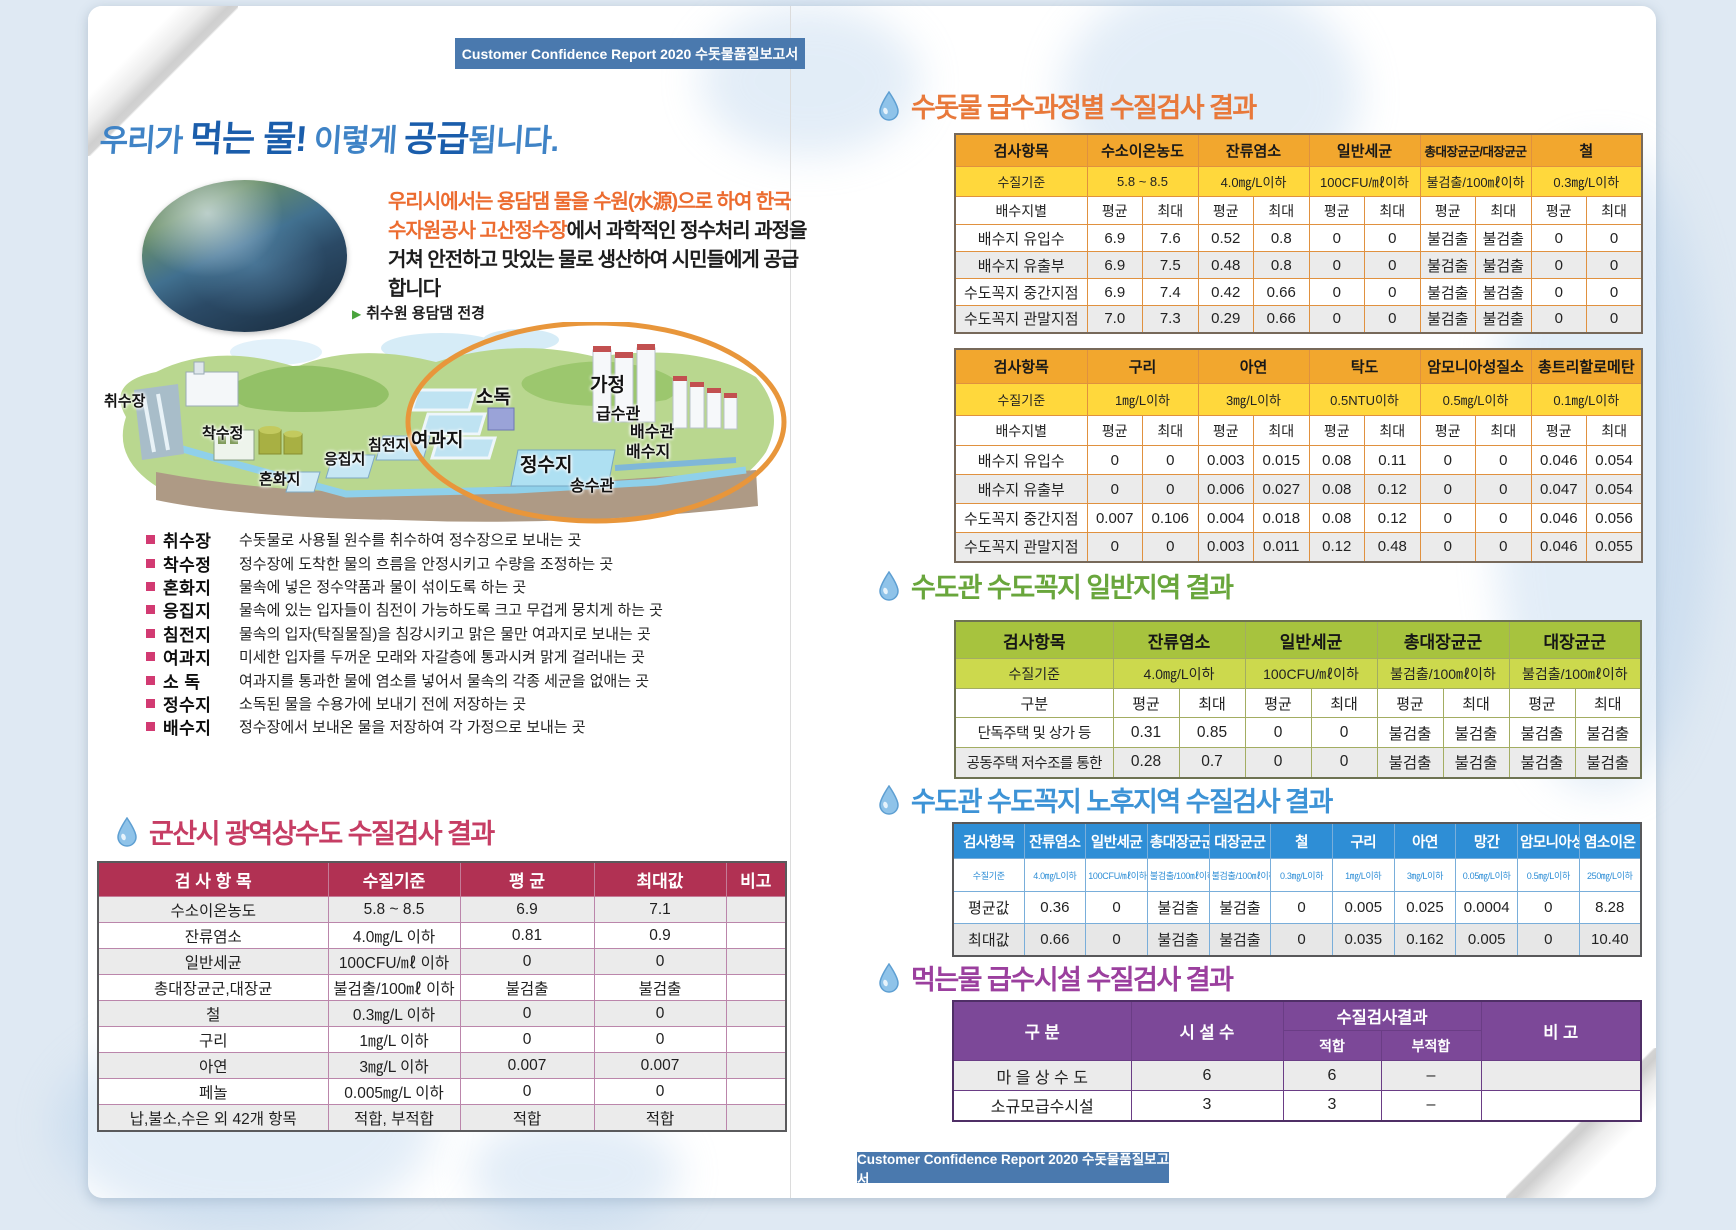 This screenshot has width=1736, height=1230. I want to click on process-desc: 여과지를 통과한 물에 염소를 넣어서 물속의 각종 세균을 없애는 곳, so click(444, 681).